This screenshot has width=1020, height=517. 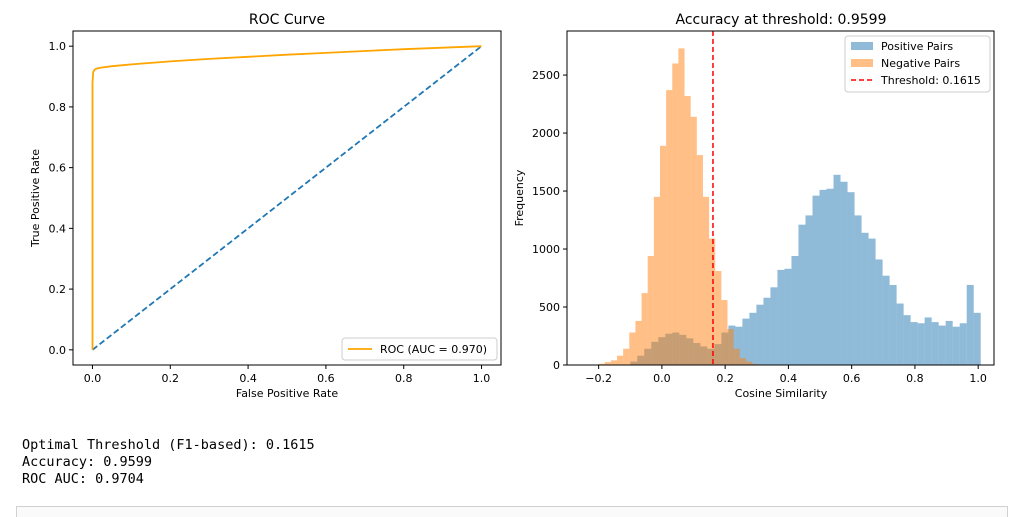 I want to click on hist-x-ticks: −0.2 0.0 0.2 0.4 0.6 0.8 1.0, so click(x=786, y=375).